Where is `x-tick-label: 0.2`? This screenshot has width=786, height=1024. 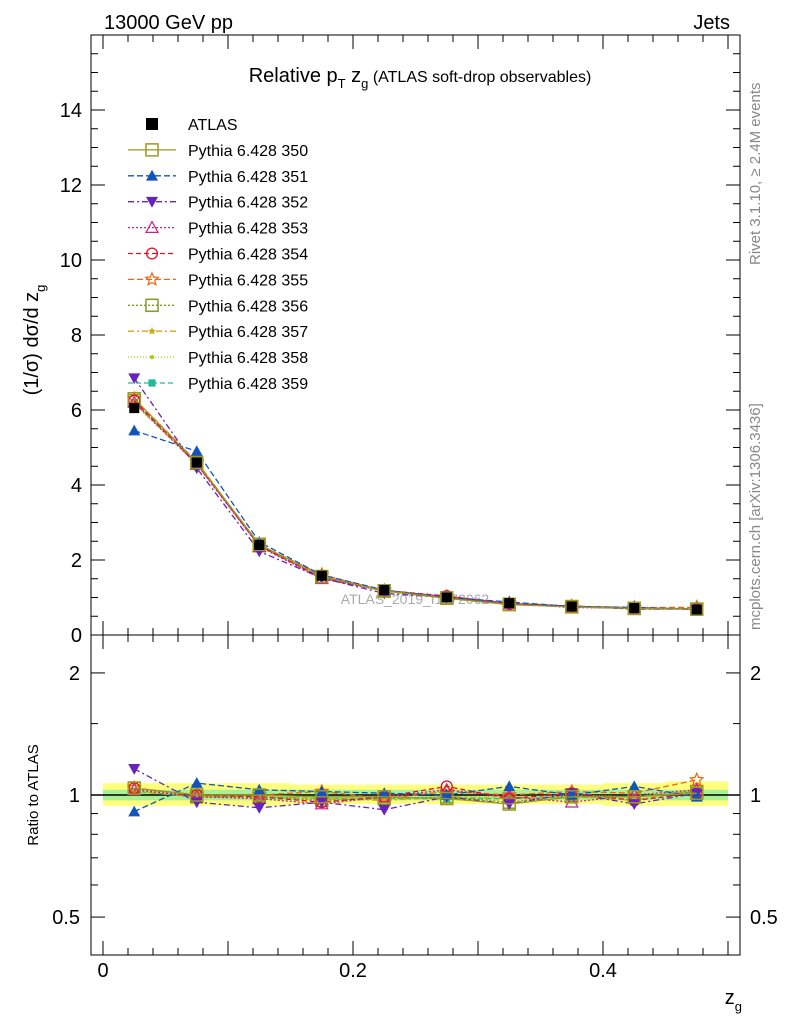 x-tick-label: 0.2 is located at coordinates (353, 971).